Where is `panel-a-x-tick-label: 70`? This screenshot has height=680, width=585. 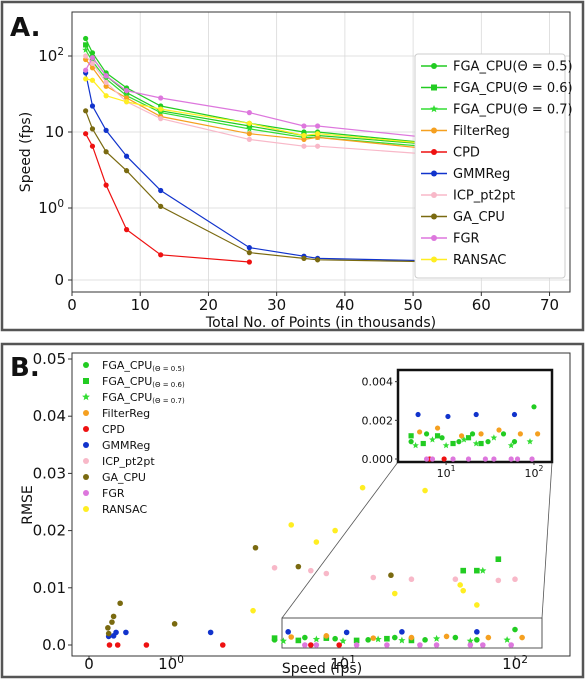 panel-a-x-tick-label: 70 is located at coordinates (549, 305).